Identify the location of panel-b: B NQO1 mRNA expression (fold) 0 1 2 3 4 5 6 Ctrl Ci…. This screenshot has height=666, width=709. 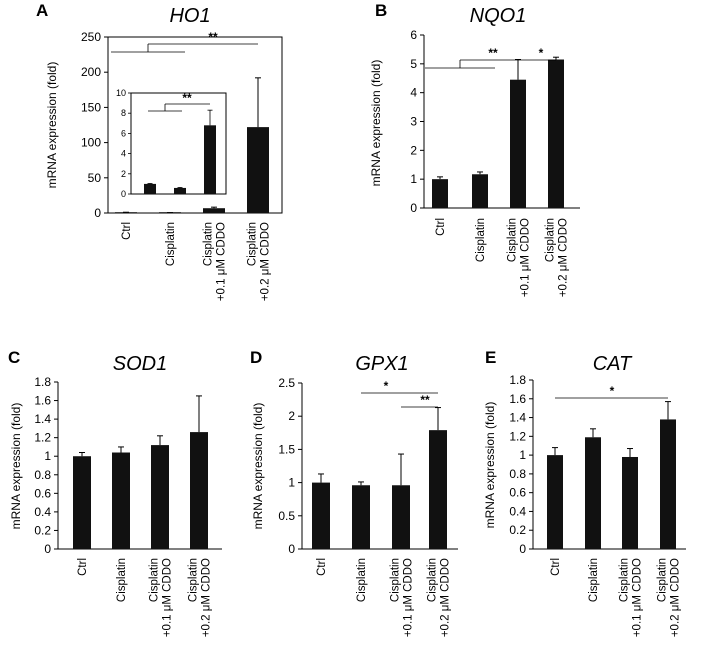
(474, 149).